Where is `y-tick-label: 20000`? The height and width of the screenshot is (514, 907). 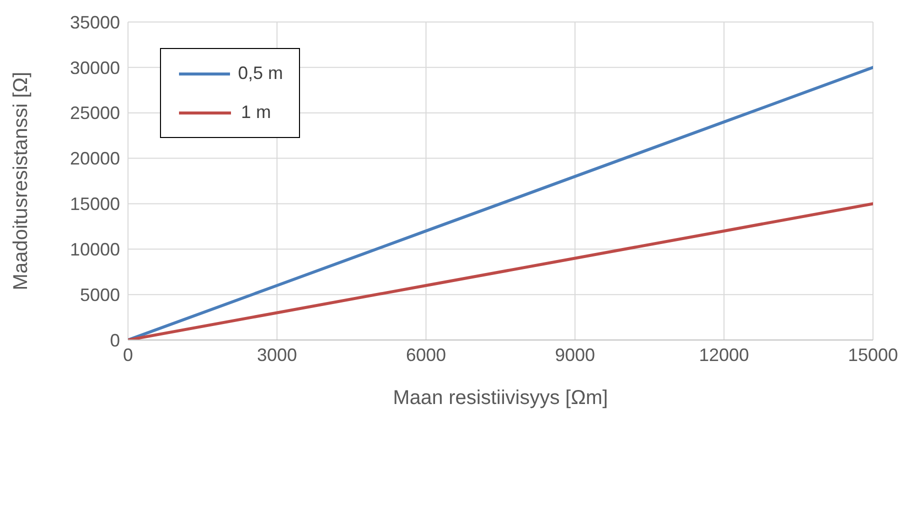
y-tick-label: 20000 is located at coordinates (95, 158).